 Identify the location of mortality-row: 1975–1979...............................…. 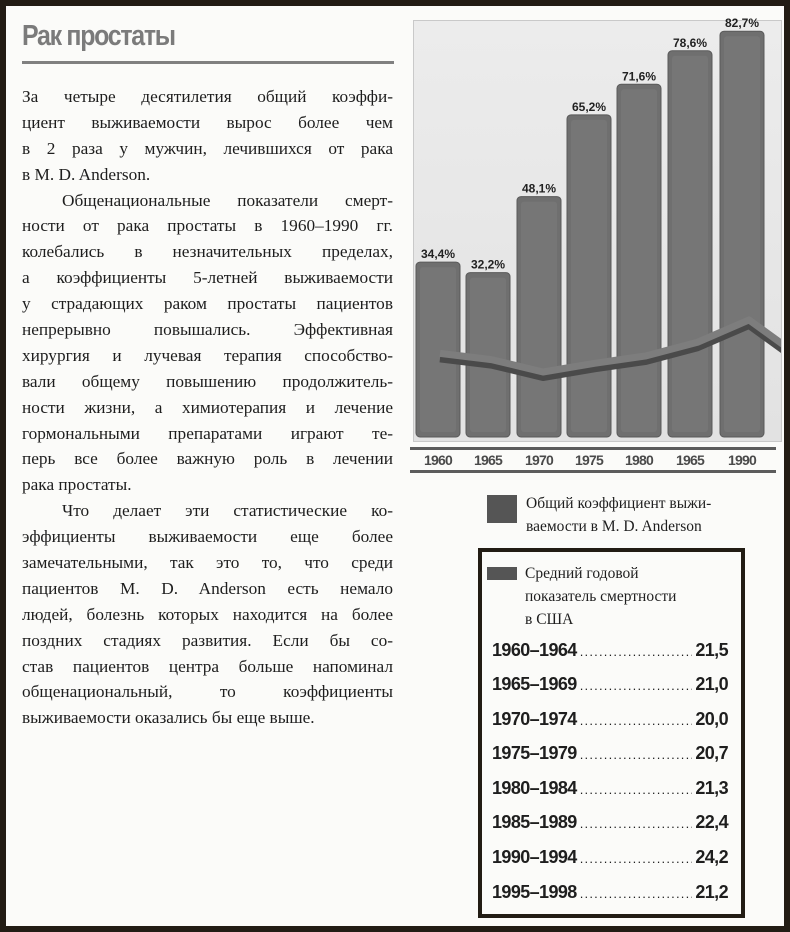
(610, 753).